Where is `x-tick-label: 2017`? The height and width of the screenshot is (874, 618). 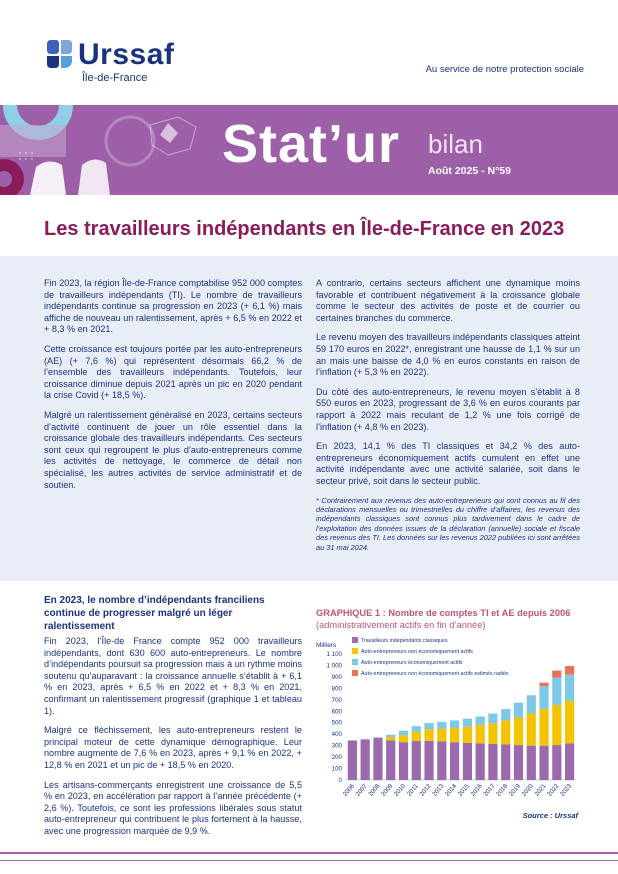 x-tick-label: 2017 is located at coordinates (489, 789).